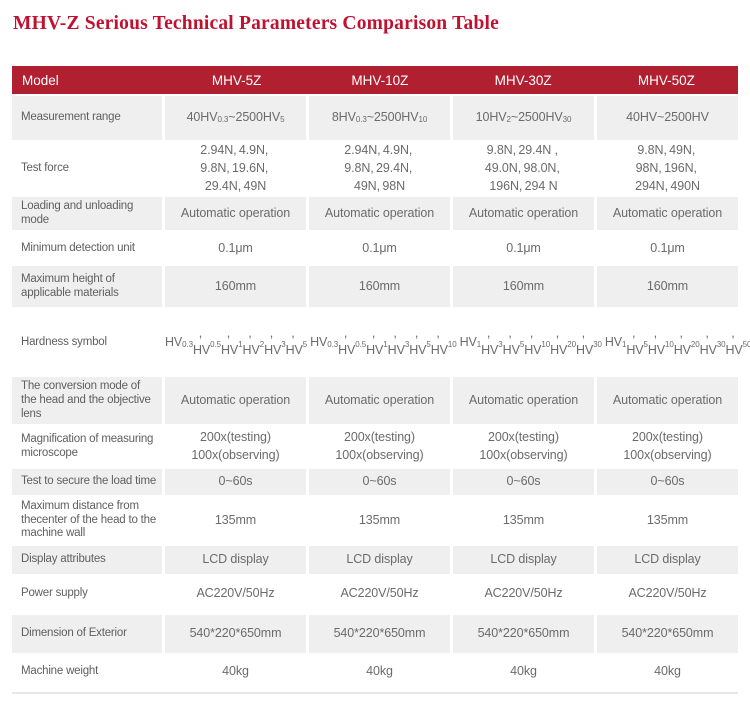  I want to click on cell-value: HV 0.3, HV 0.5, HV 1, HV 2, HV 3, HV 5, so click(236, 342).